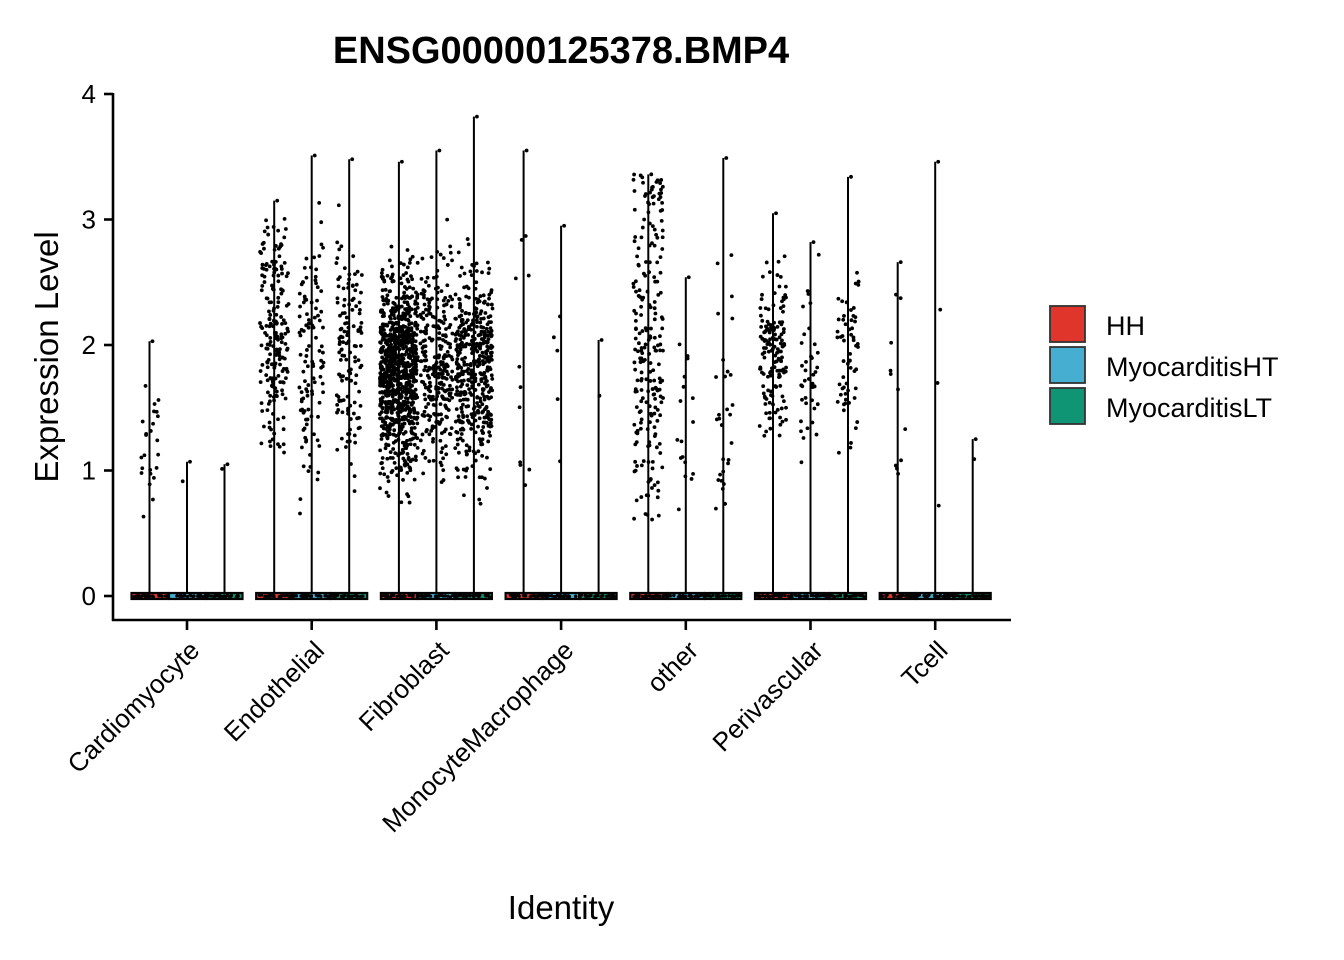 Image resolution: width=1344 pixels, height=960 pixels. I want to click on x-tick-label-Tcell: Tcell, so click(924, 664).